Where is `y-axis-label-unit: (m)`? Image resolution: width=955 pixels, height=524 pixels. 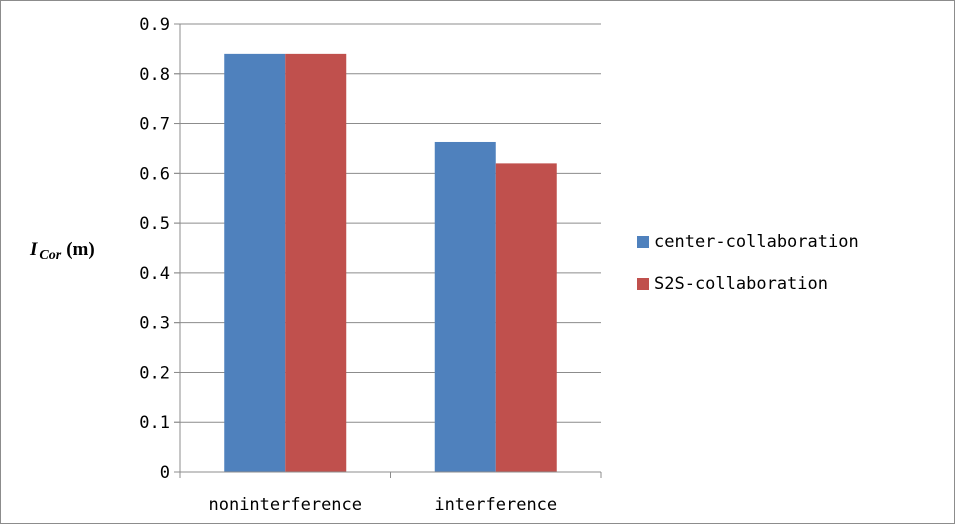 y-axis-label-unit: (m) is located at coordinates (80, 249).